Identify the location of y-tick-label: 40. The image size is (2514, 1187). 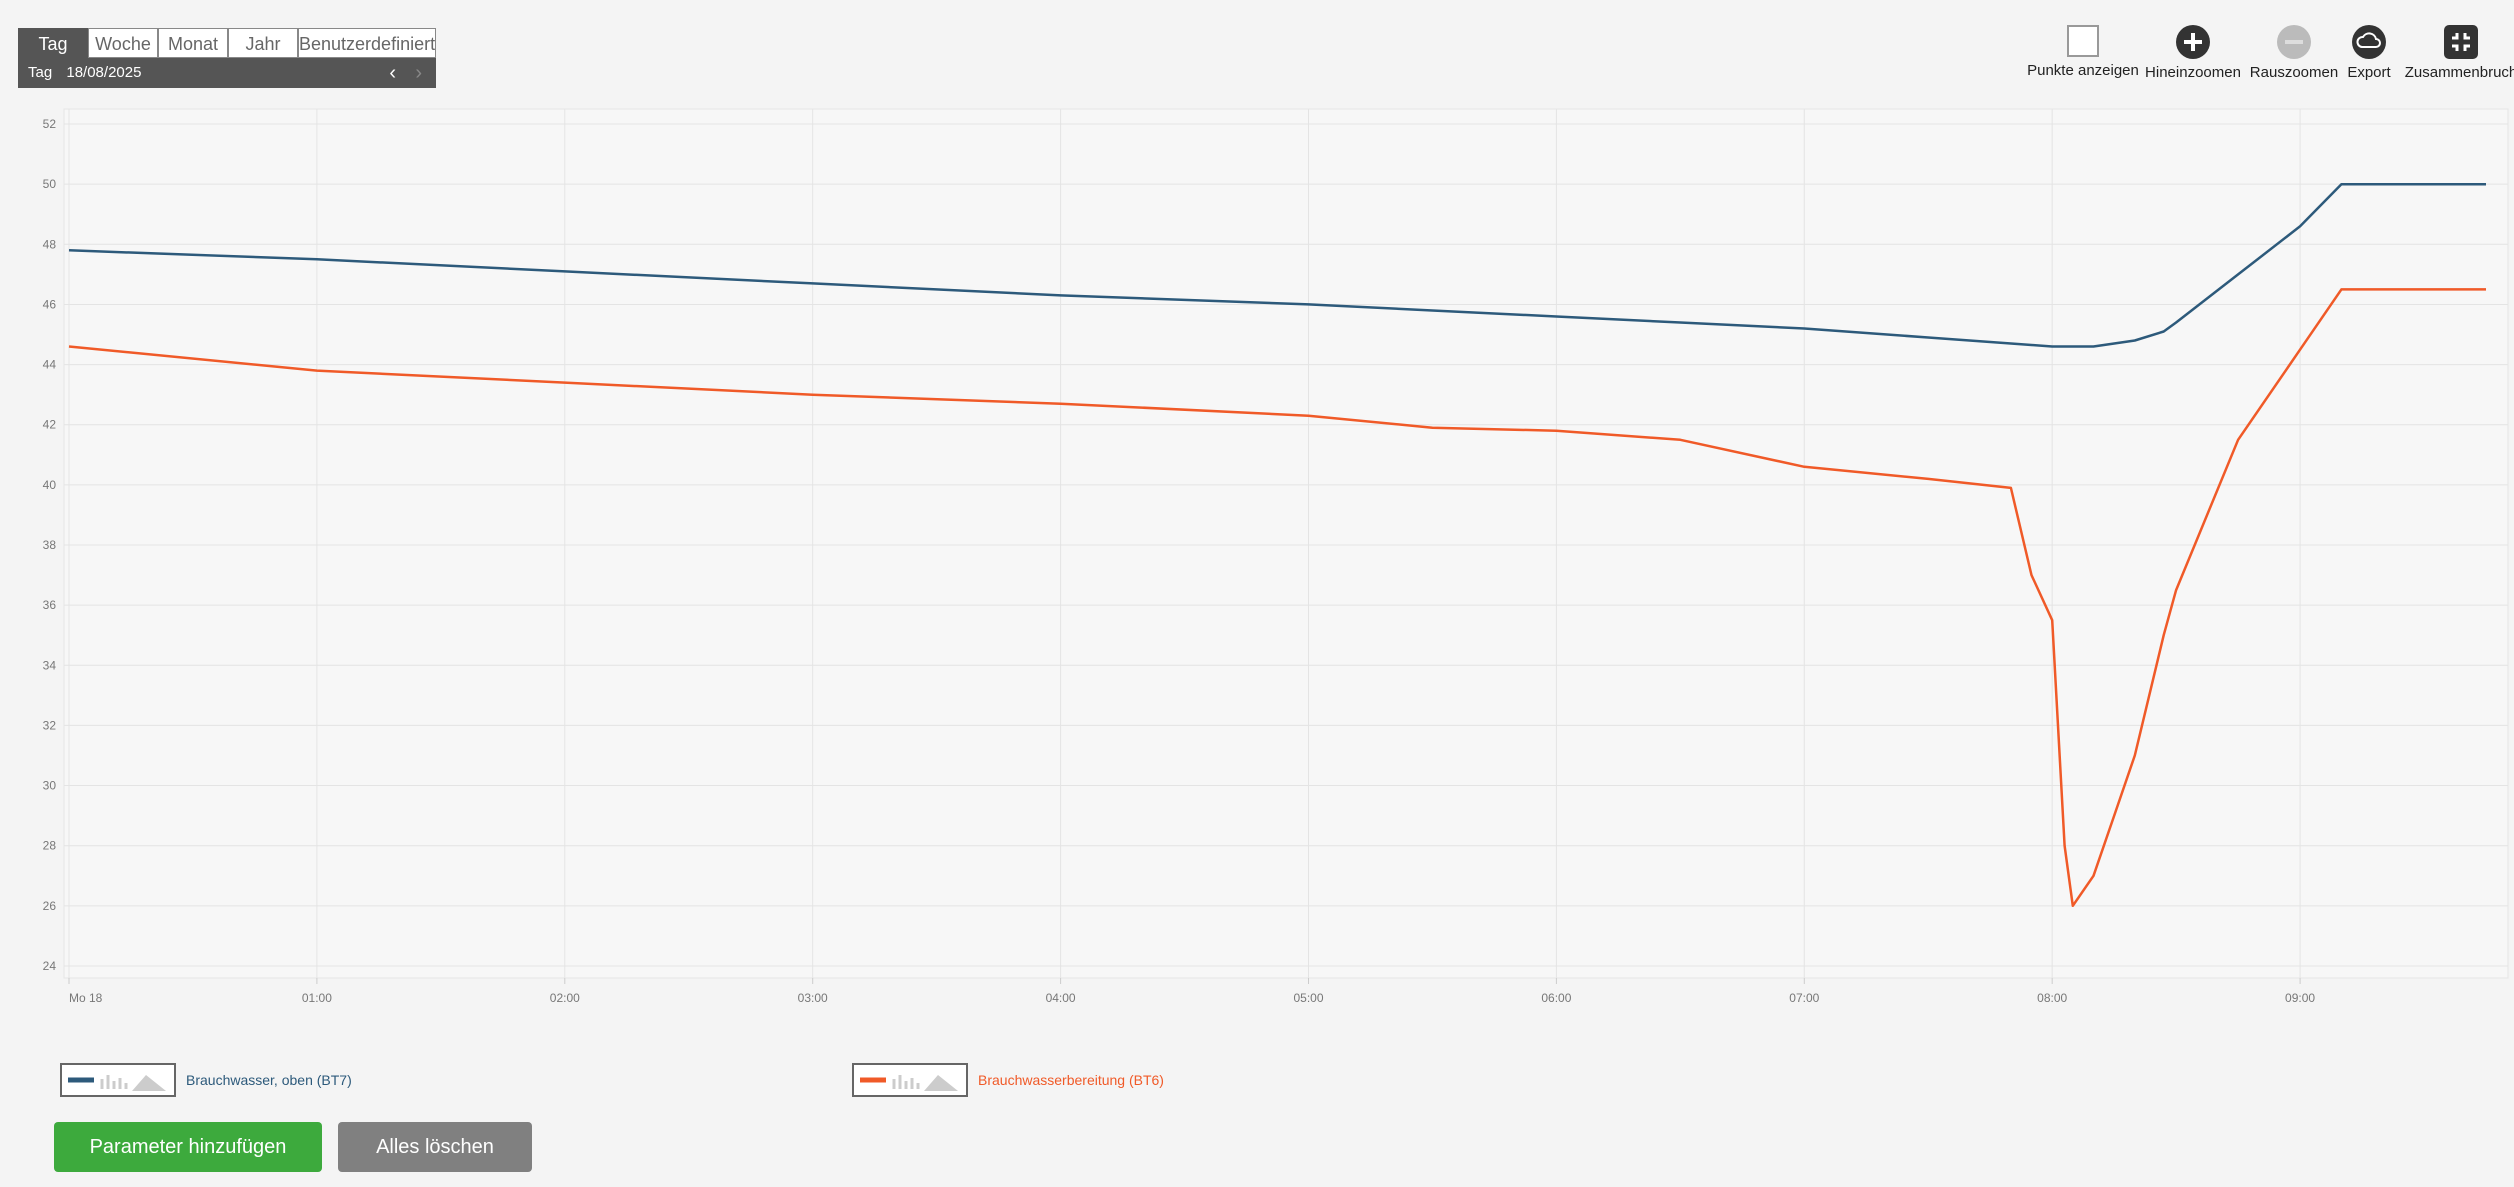
(50, 485).